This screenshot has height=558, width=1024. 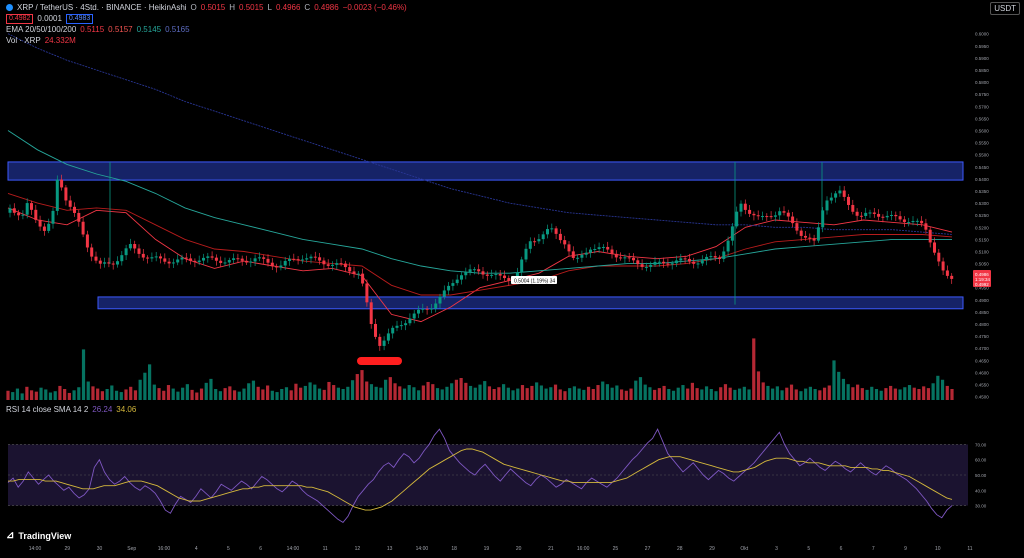 I want to click on tooltip-text: 0.5004 (1.19%) 34, so click(x=534, y=282).